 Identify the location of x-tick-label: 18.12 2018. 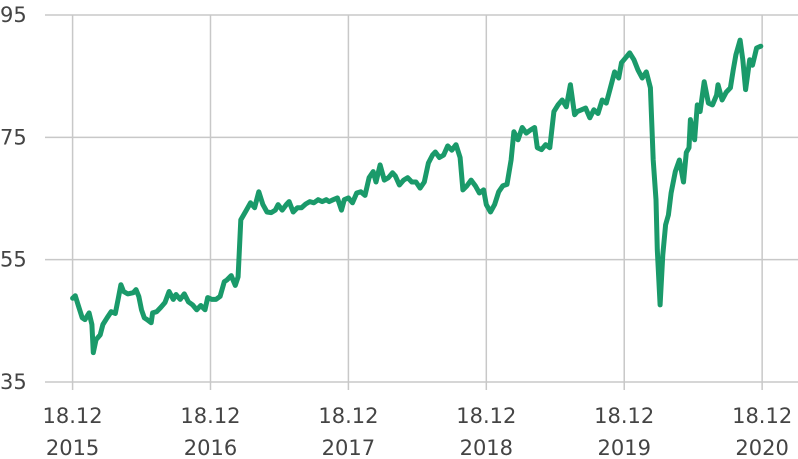
(486, 431).